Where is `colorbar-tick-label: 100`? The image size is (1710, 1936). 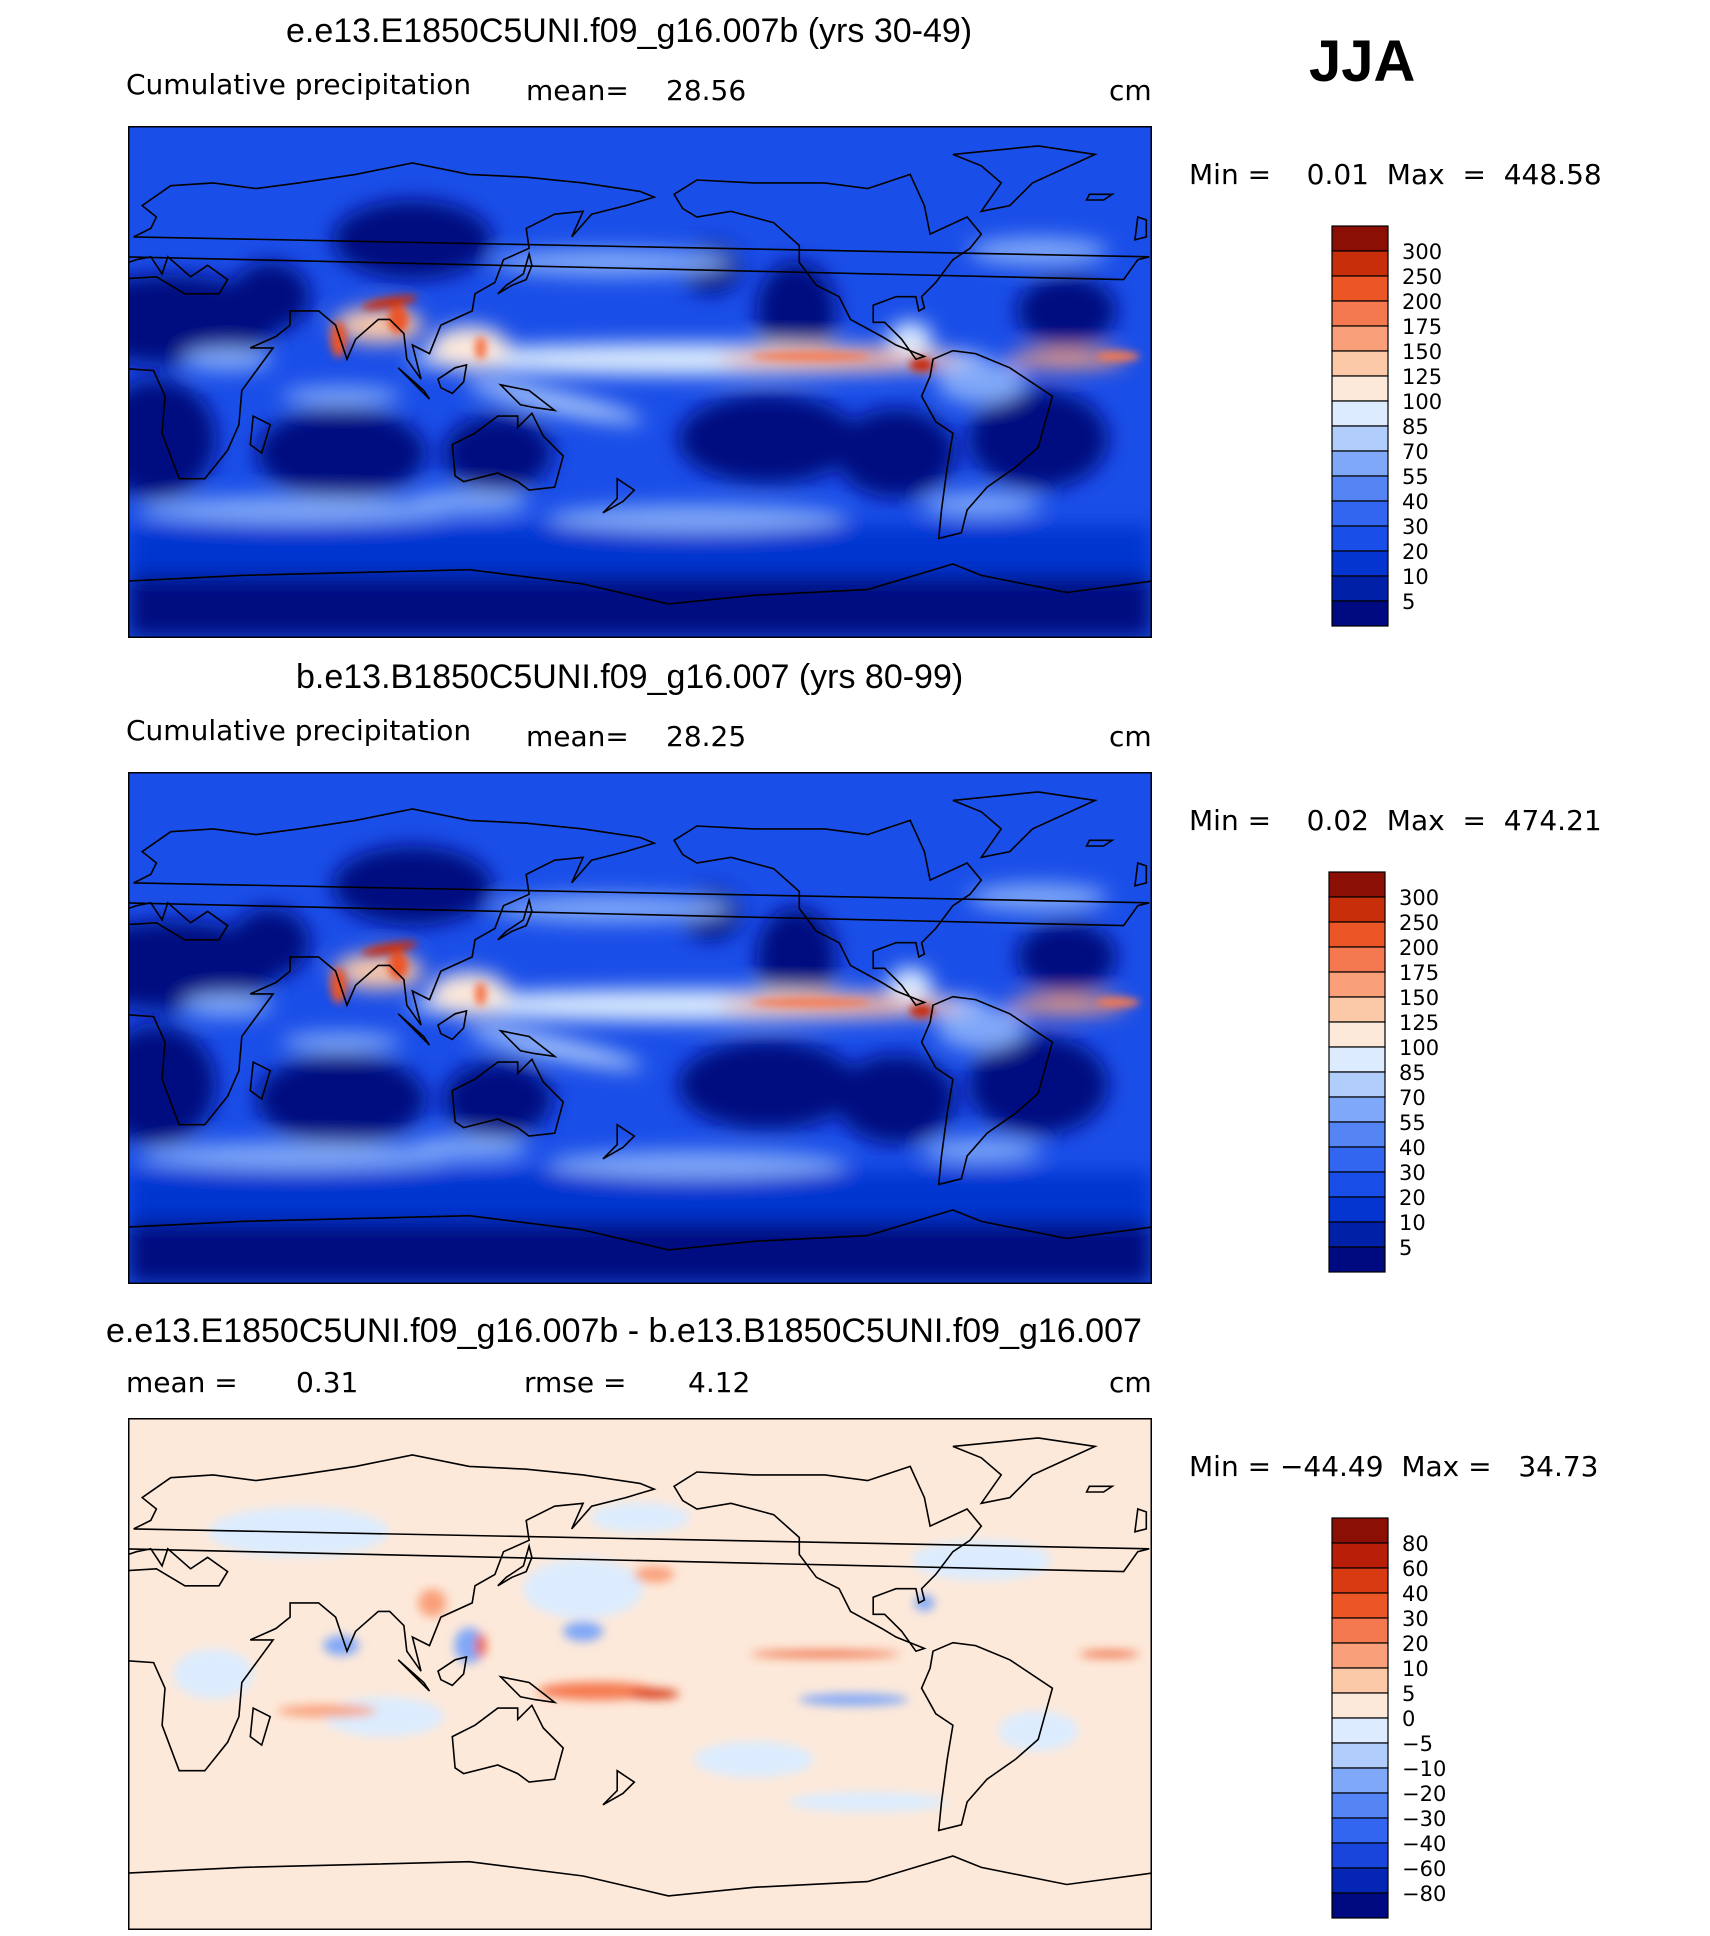
colorbar-tick-label: 100 is located at coordinates (1419, 1048).